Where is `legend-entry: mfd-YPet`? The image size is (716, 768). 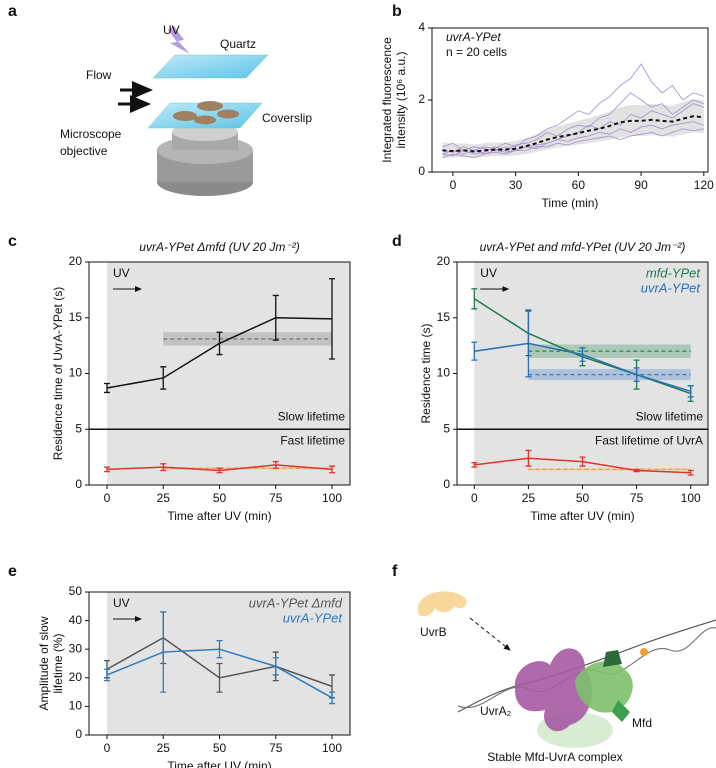
legend-entry: mfd-YPet is located at coordinates (674, 272).